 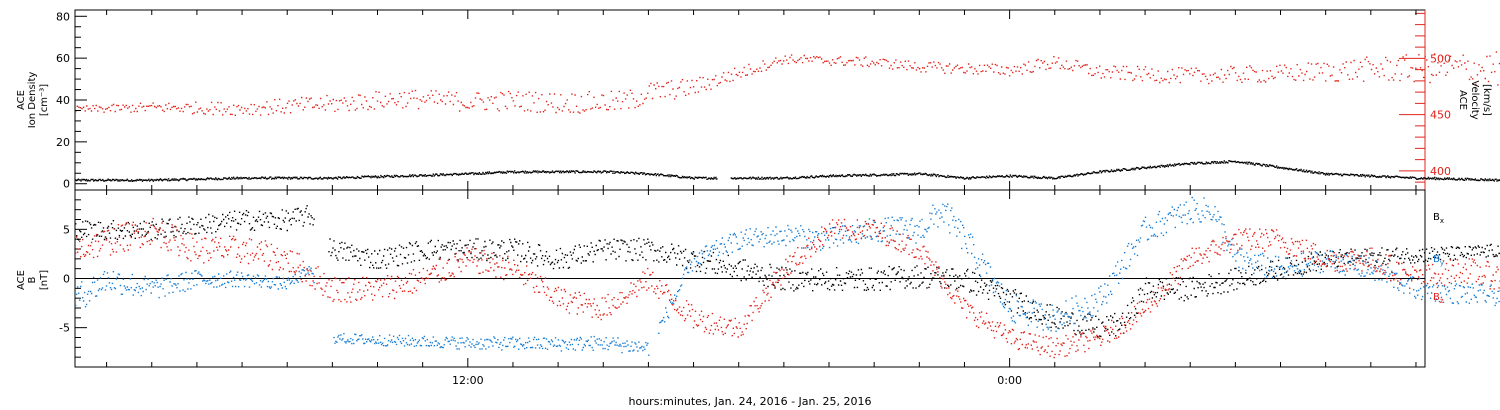 What do you see at coordinates (1486, 100) in the screenshot?
I see `velocity-label-line3: [km/s]` at bounding box center [1486, 100].